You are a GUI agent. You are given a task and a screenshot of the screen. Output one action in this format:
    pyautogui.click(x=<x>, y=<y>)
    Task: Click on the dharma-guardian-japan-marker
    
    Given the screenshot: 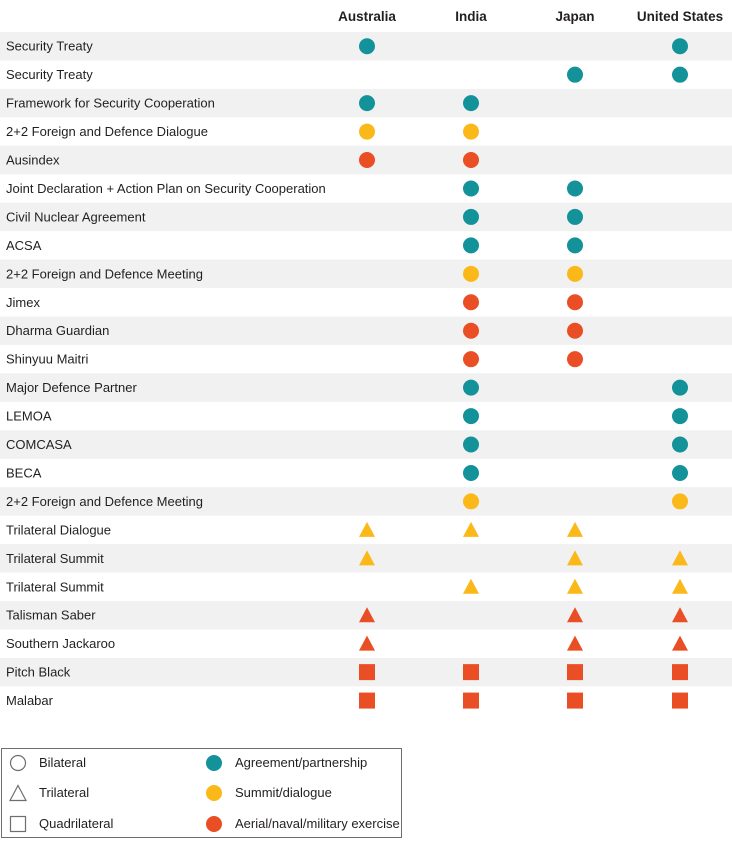 What is the action you would take?
    pyautogui.click(x=575, y=330)
    